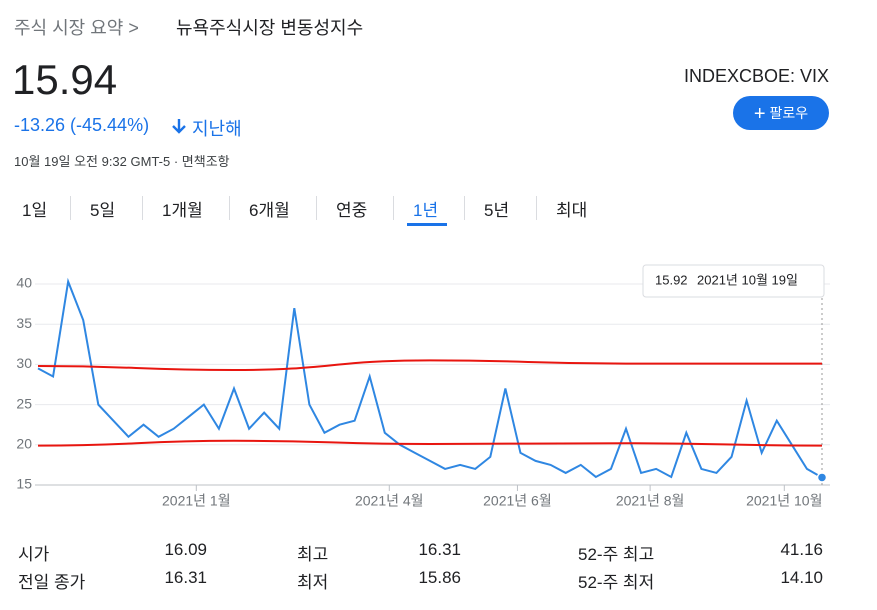  I want to click on breadcrumb: 주식 시장 요약 >, so click(76, 28).